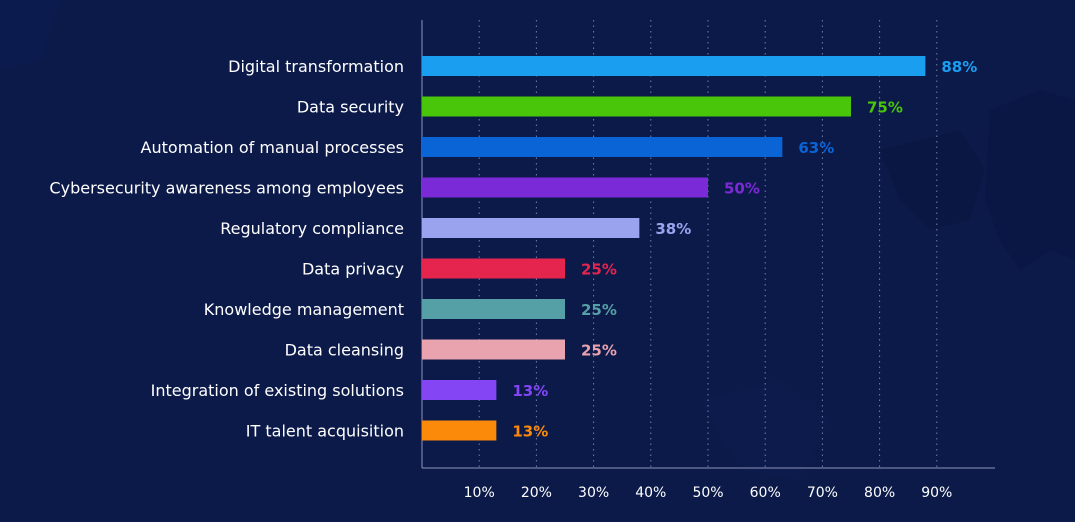 The height and width of the screenshot is (522, 1075). What do you see at coordinates (536, 493) in the screenshot?
I see `x-tick-label: 20%` at bounding box center [536, 493].